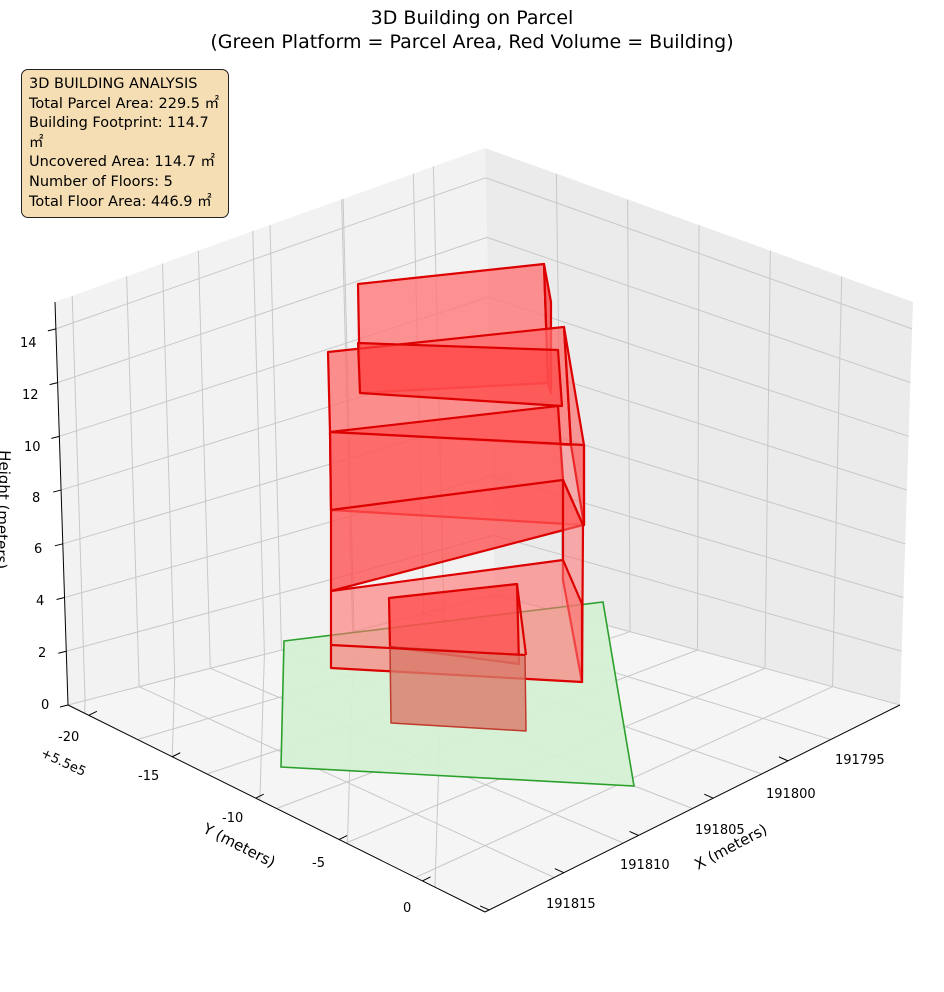 Image resolution: width=944 pixels, height=992 pixels. Describe the element at coordinates (124, 103) in the screenshot. I see `info-total-parcel-area: Total Parcel Area: 229.5 ㎡` at that location.